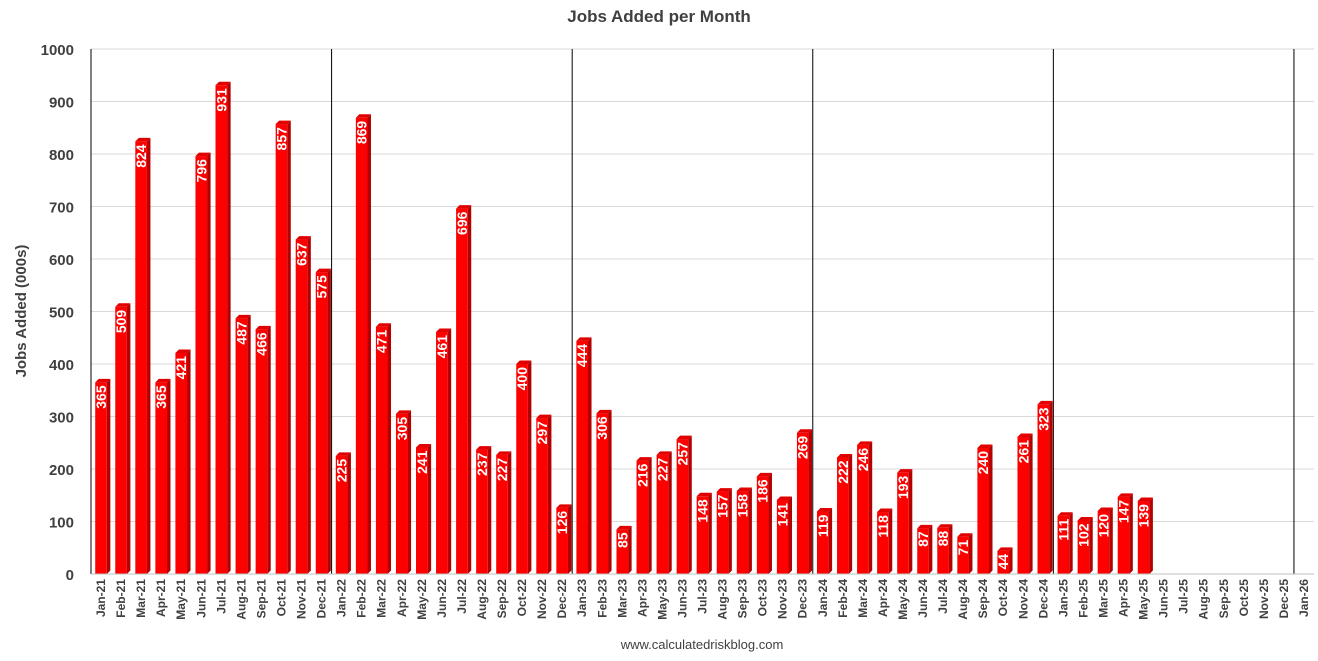 The image size is (1318, 661). Describe the element at coordinates (743, 506) in the screenshot. I see `bar-value-label: 158` at that location.